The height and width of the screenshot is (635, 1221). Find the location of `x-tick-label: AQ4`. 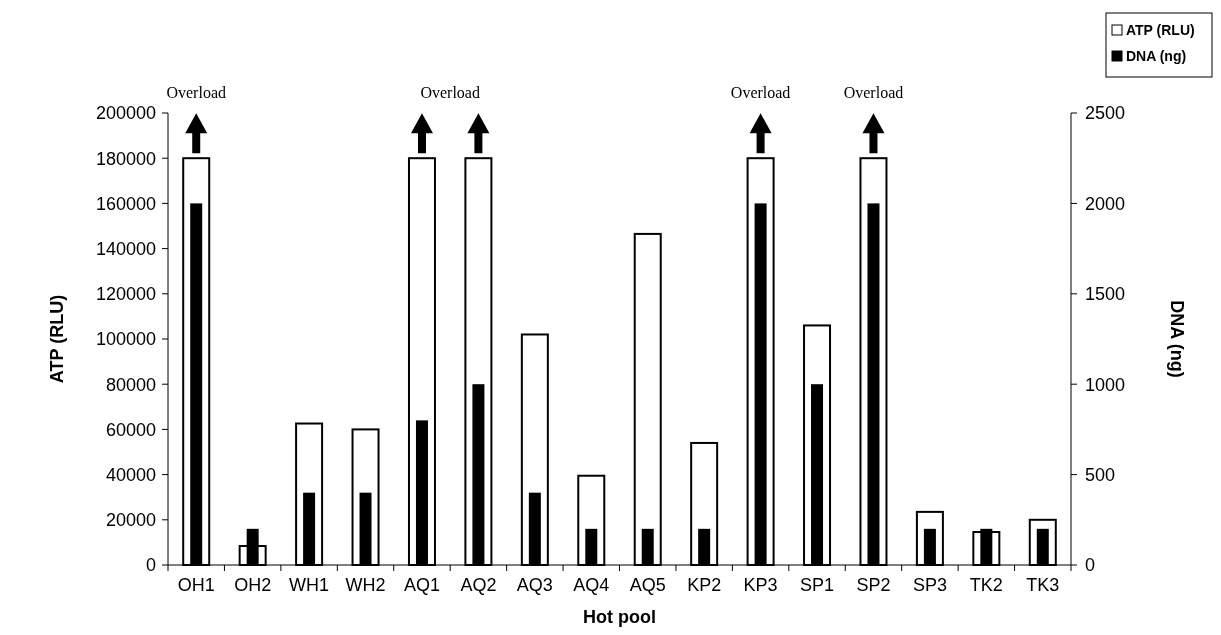

x-tick-label: AQ4 is located at coordinates (591, 585).